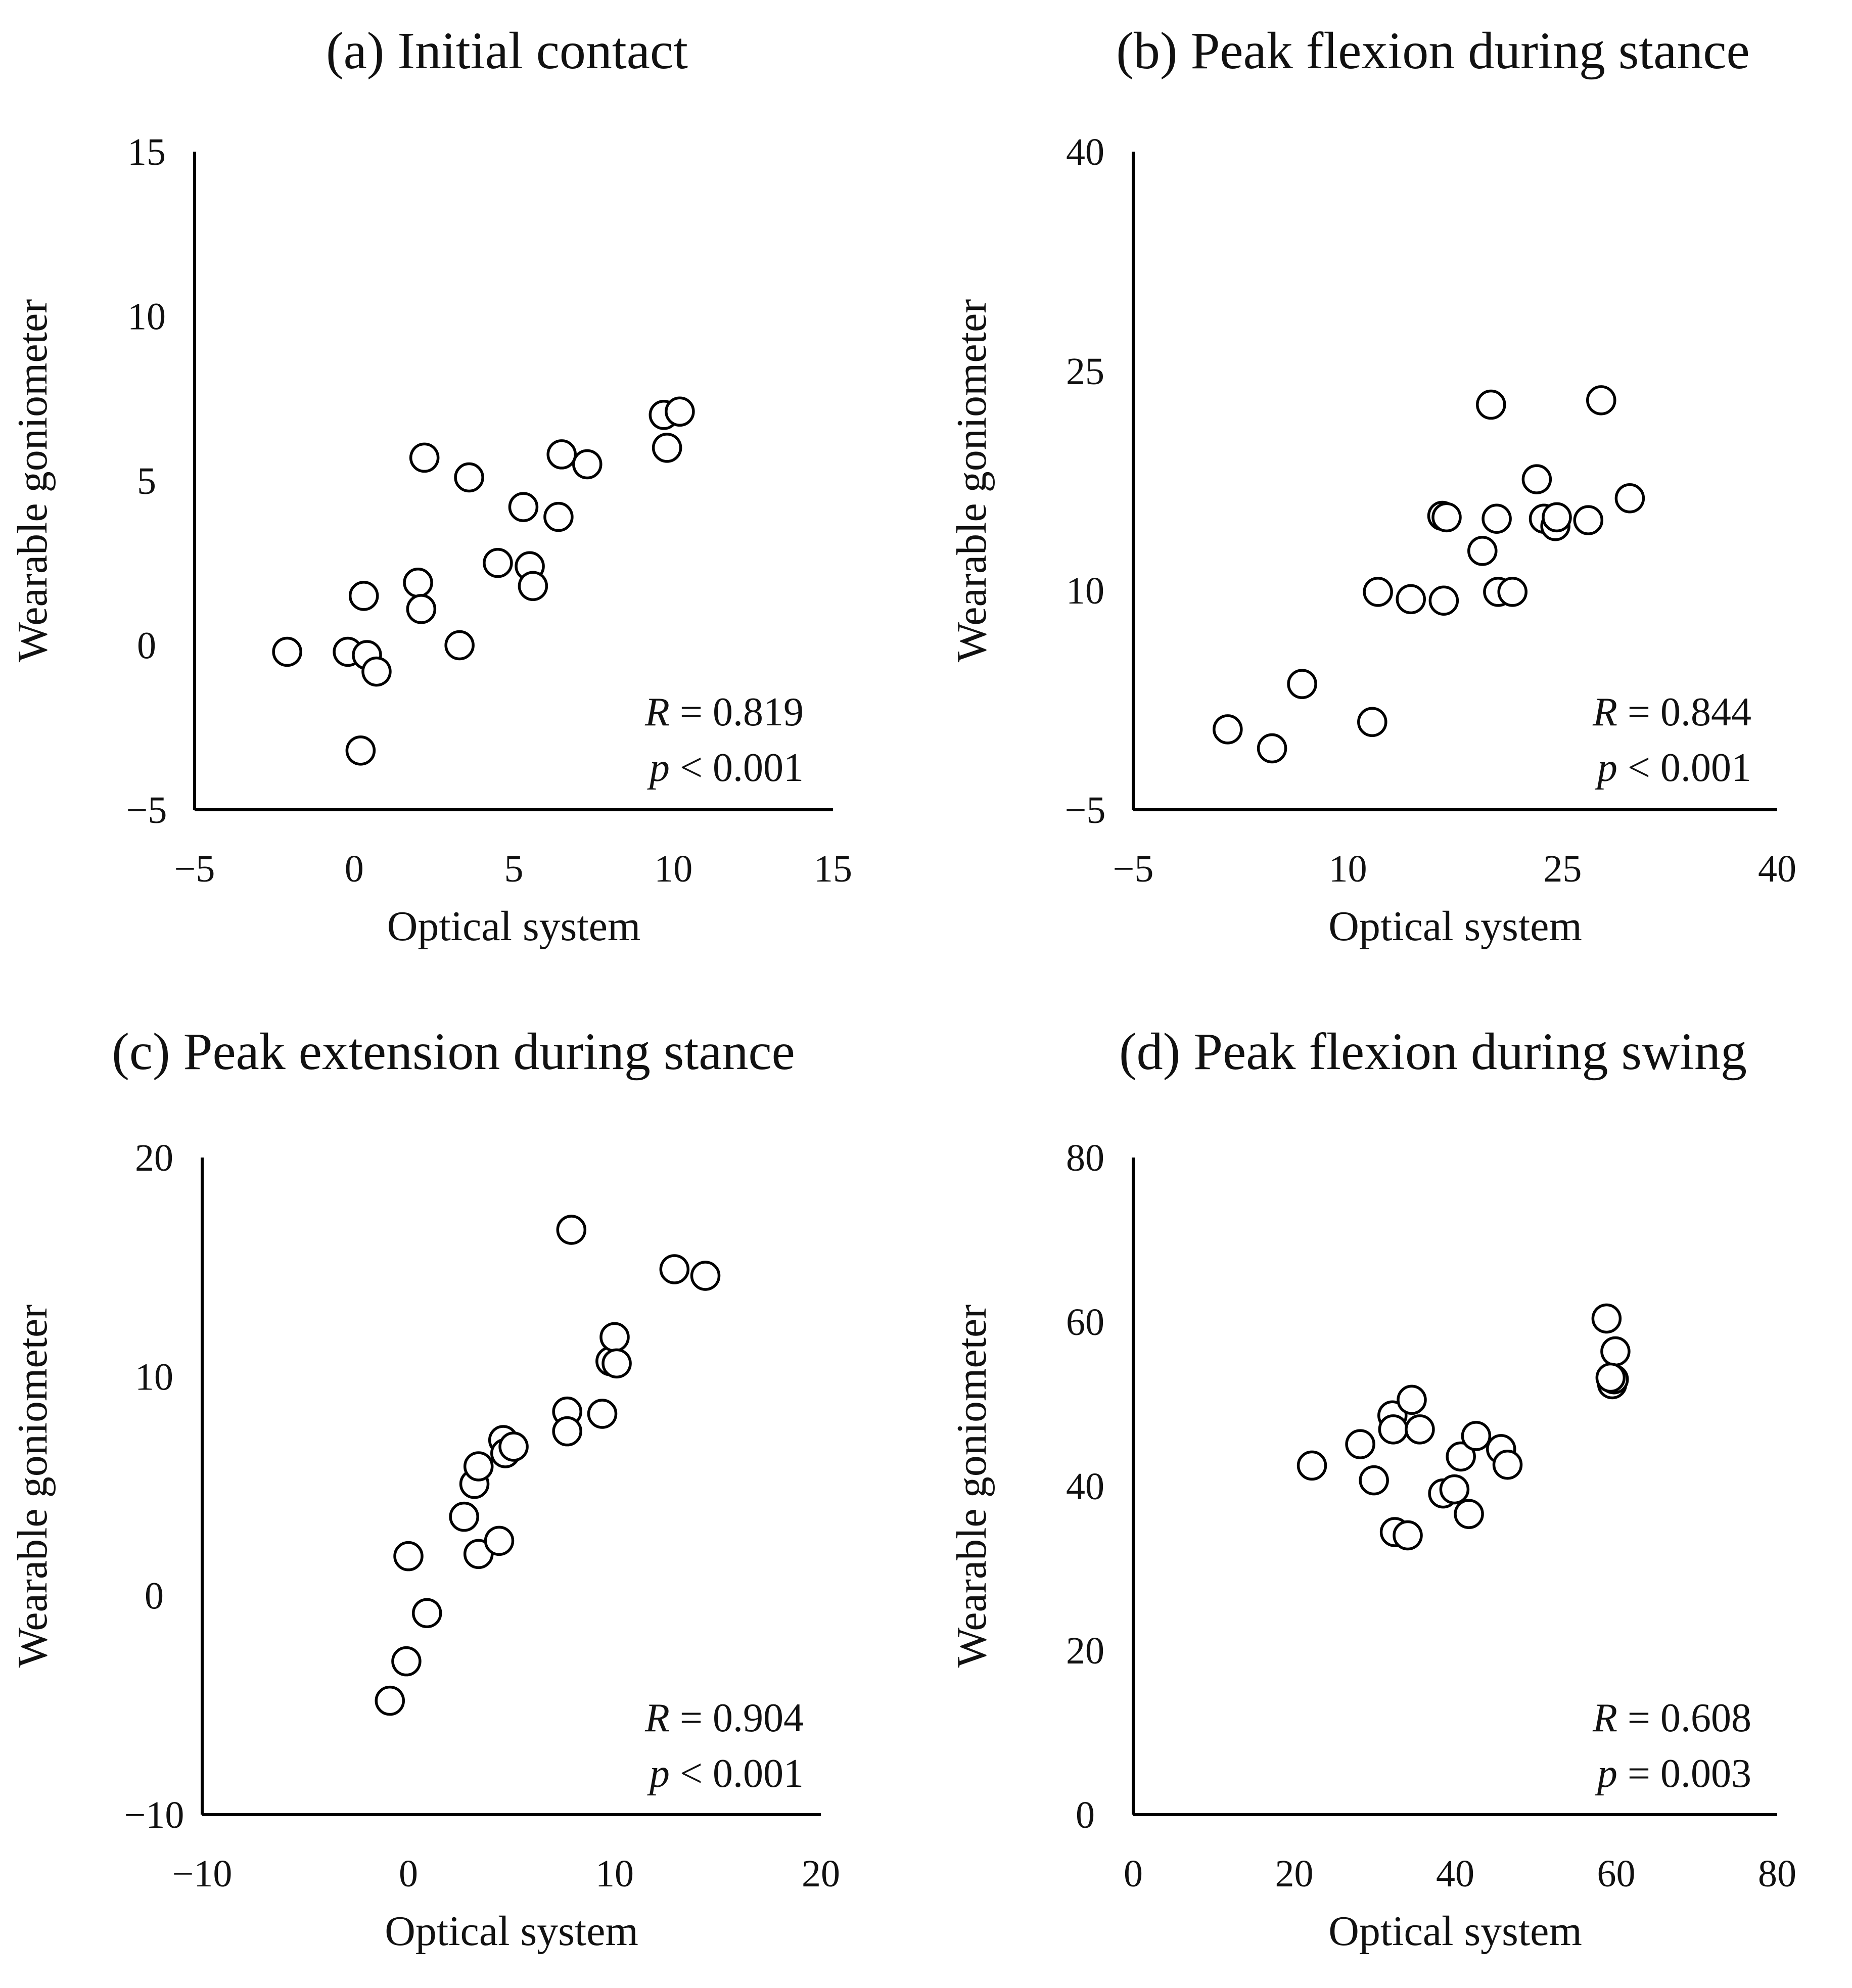  I want to click on x-tick-label: −10, so click(202, 1874).